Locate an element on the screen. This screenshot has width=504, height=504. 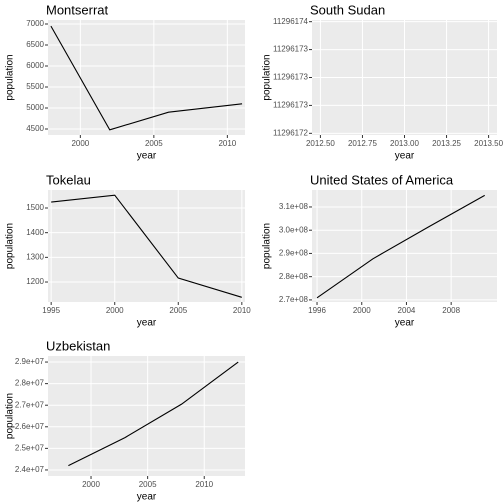
y-tick-label: 2.5e+07 is located at coordinates (30, 447).